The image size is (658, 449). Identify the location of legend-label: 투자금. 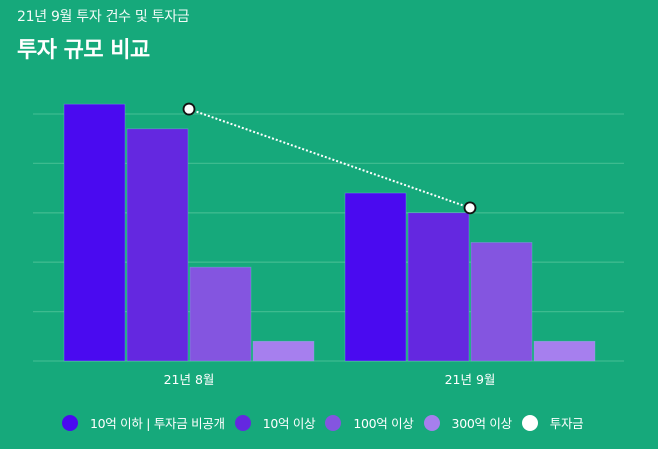
(566, 423).